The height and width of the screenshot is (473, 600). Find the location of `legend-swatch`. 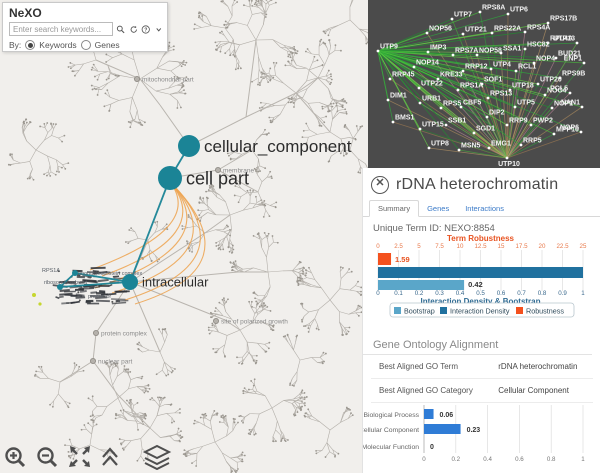

legend-swatch is located at coordinates (519, 310).